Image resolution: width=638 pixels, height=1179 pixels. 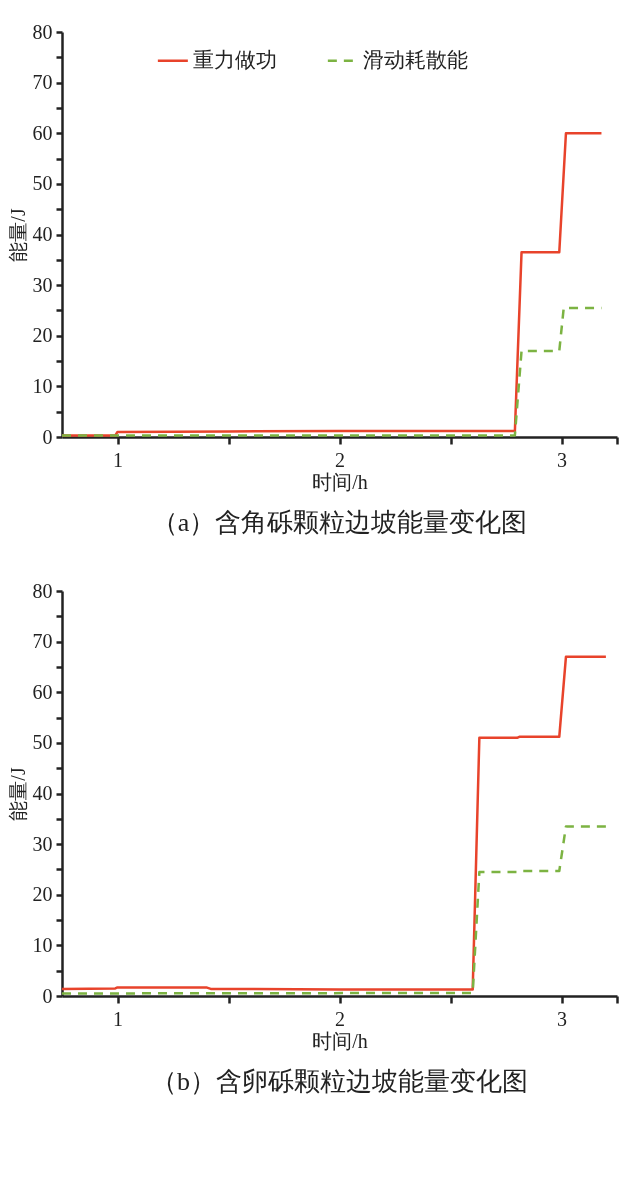 What do you see at coordinates (235, 59) in the screenshot?
I see `legend-label: 重力做功` at bounding box center [235, 59].